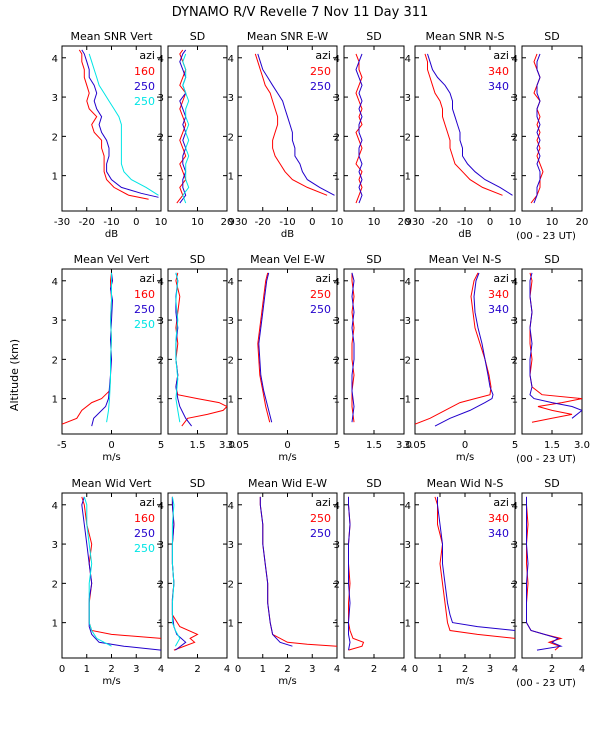 This screenshot has height=750, width=600. I want to click on x-tick-label: 1, so click(440, 669).